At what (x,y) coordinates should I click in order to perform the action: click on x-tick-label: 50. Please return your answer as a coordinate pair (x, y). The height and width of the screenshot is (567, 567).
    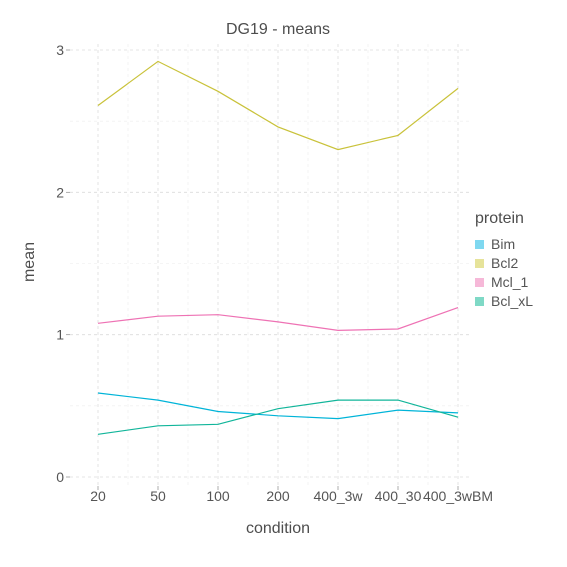
    Looking at the image, I should click on (158, 496).